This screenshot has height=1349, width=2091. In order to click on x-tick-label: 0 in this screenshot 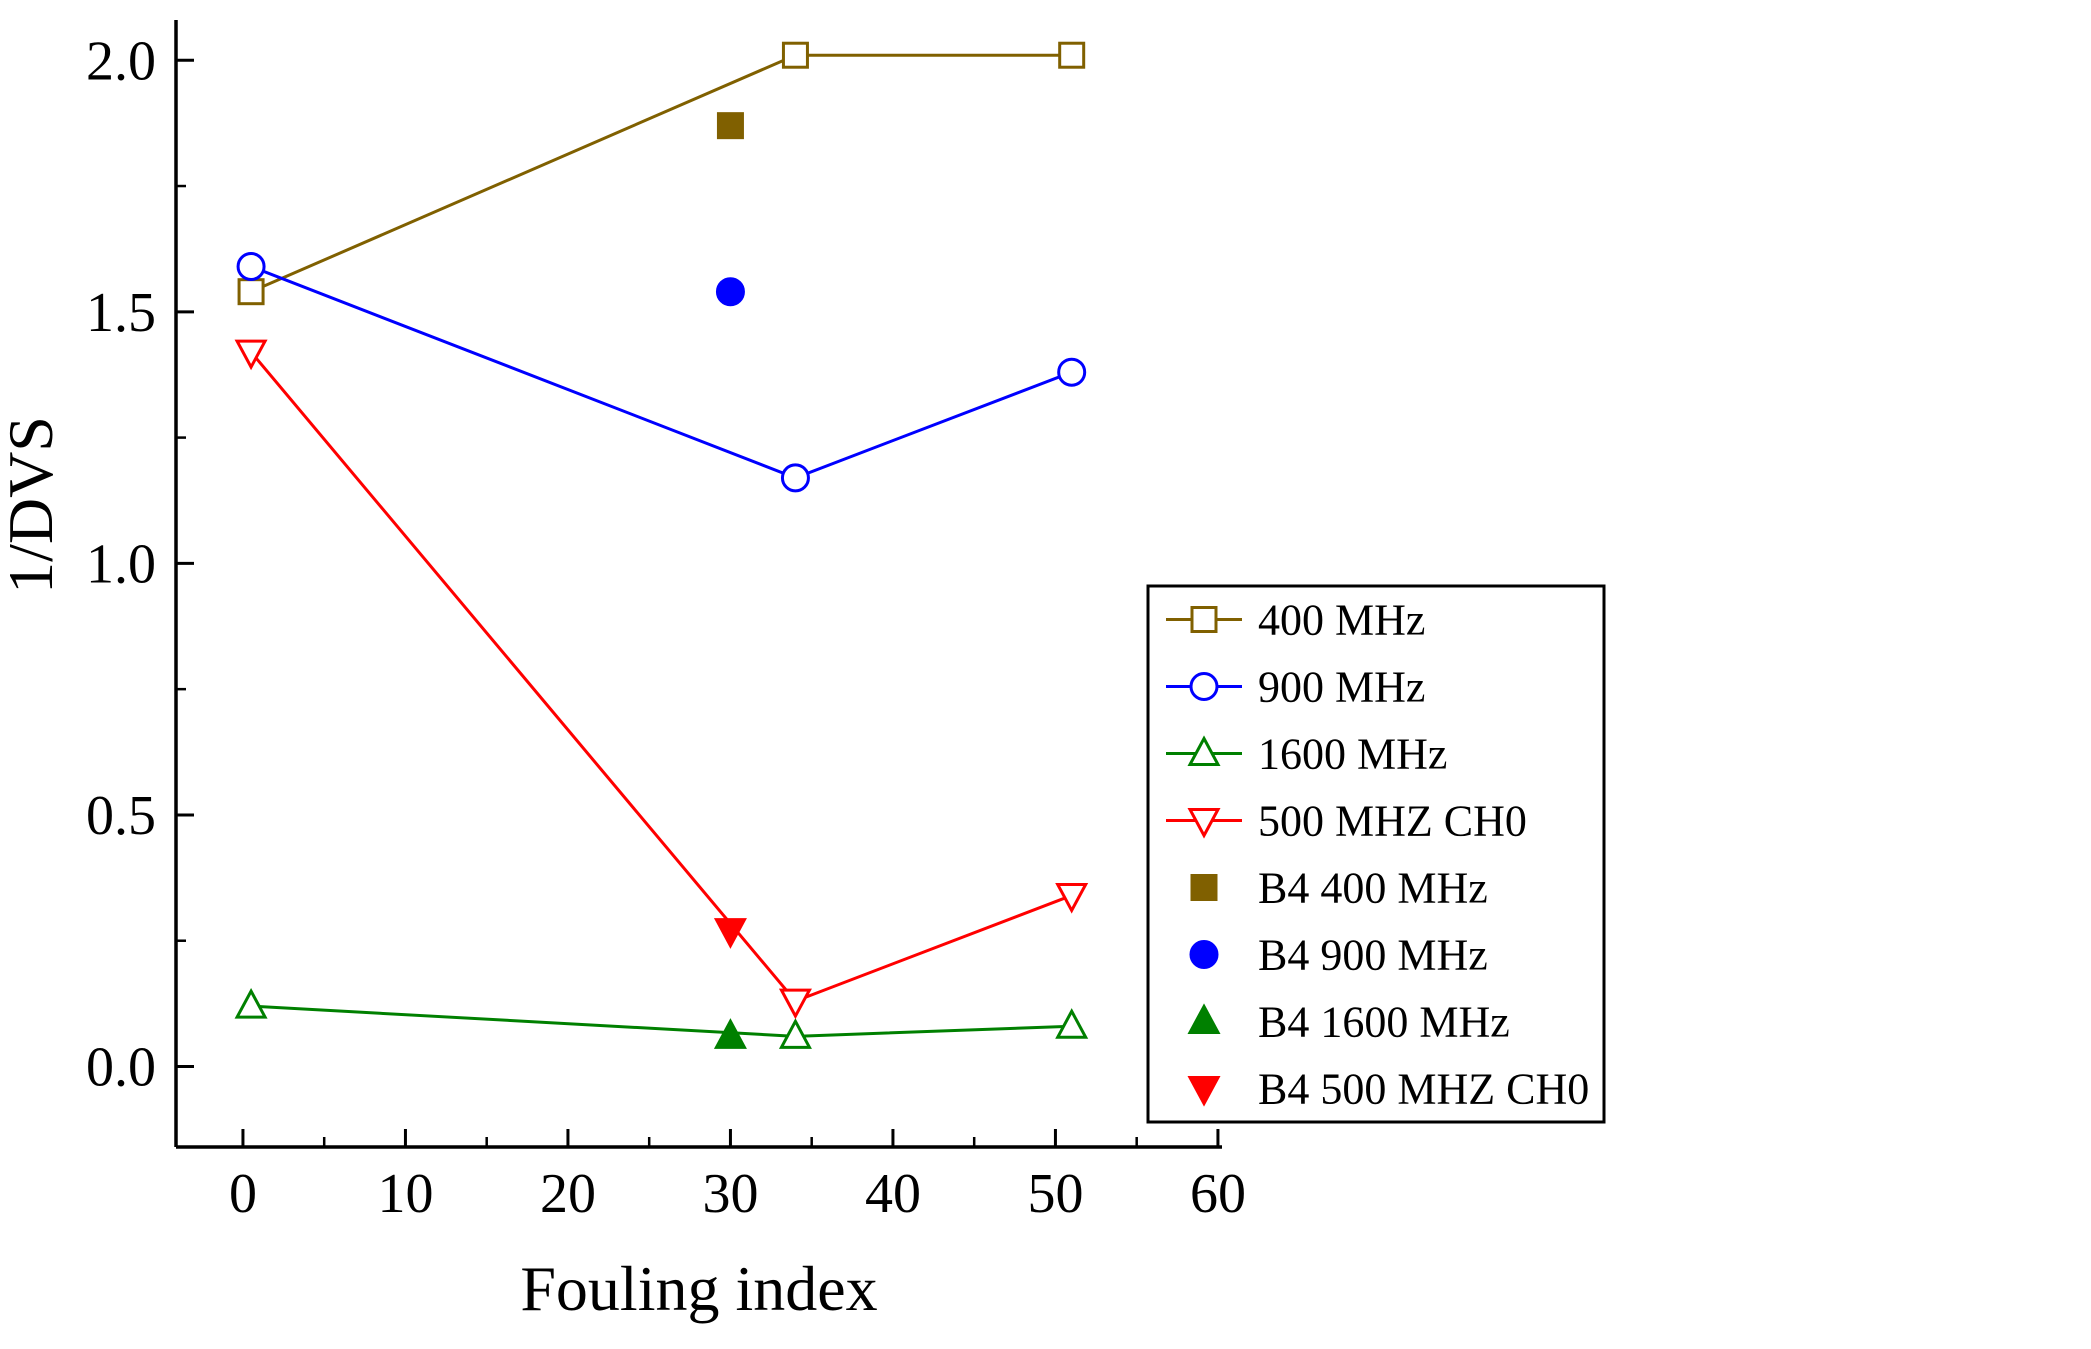, I will do `click(243, 1194)`.